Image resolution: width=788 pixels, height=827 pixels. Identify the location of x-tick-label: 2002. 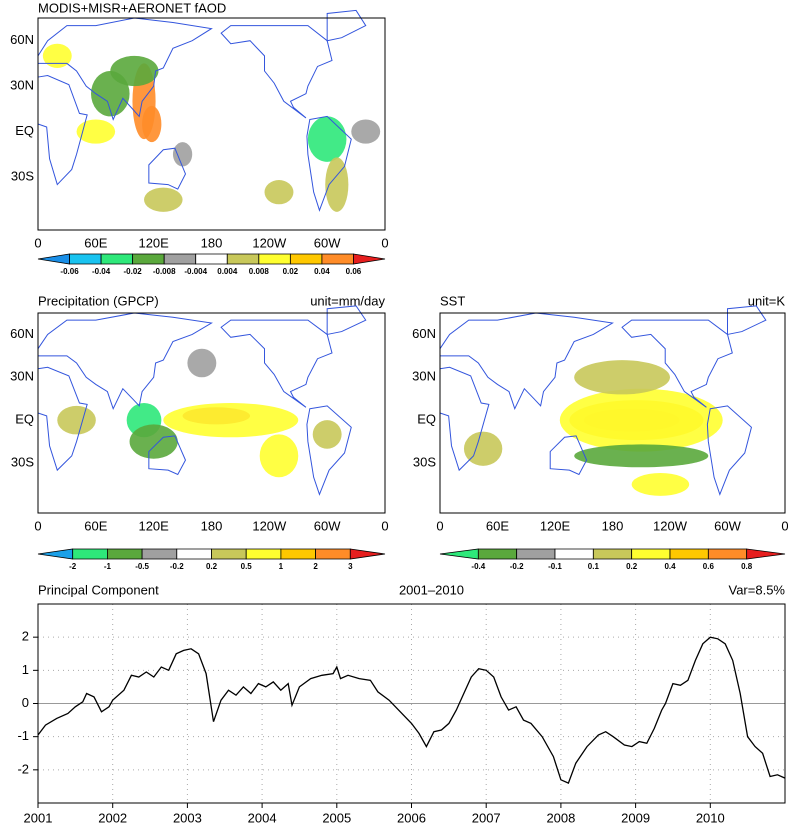
(112, 817).